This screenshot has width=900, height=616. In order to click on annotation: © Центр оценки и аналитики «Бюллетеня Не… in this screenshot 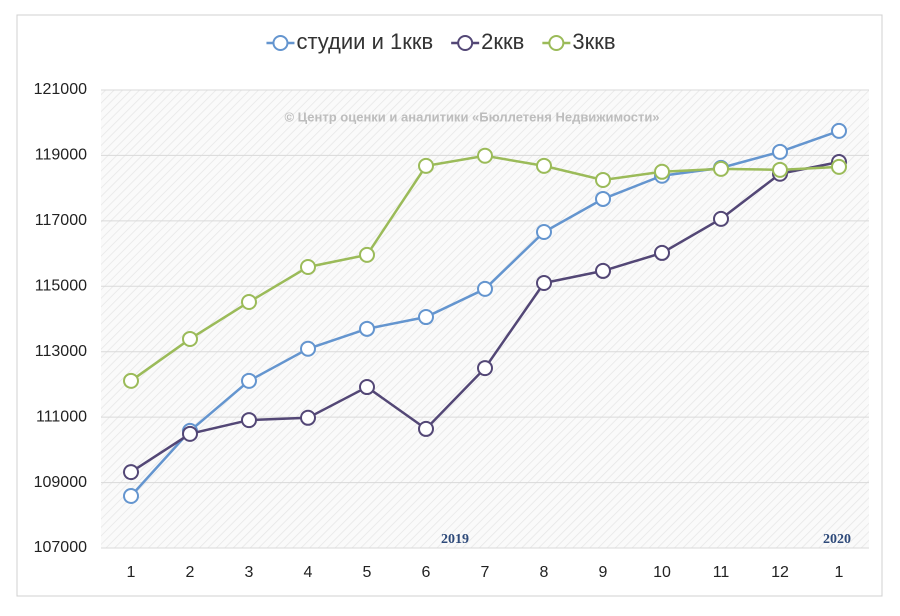, I will do `click(471, 116)`.